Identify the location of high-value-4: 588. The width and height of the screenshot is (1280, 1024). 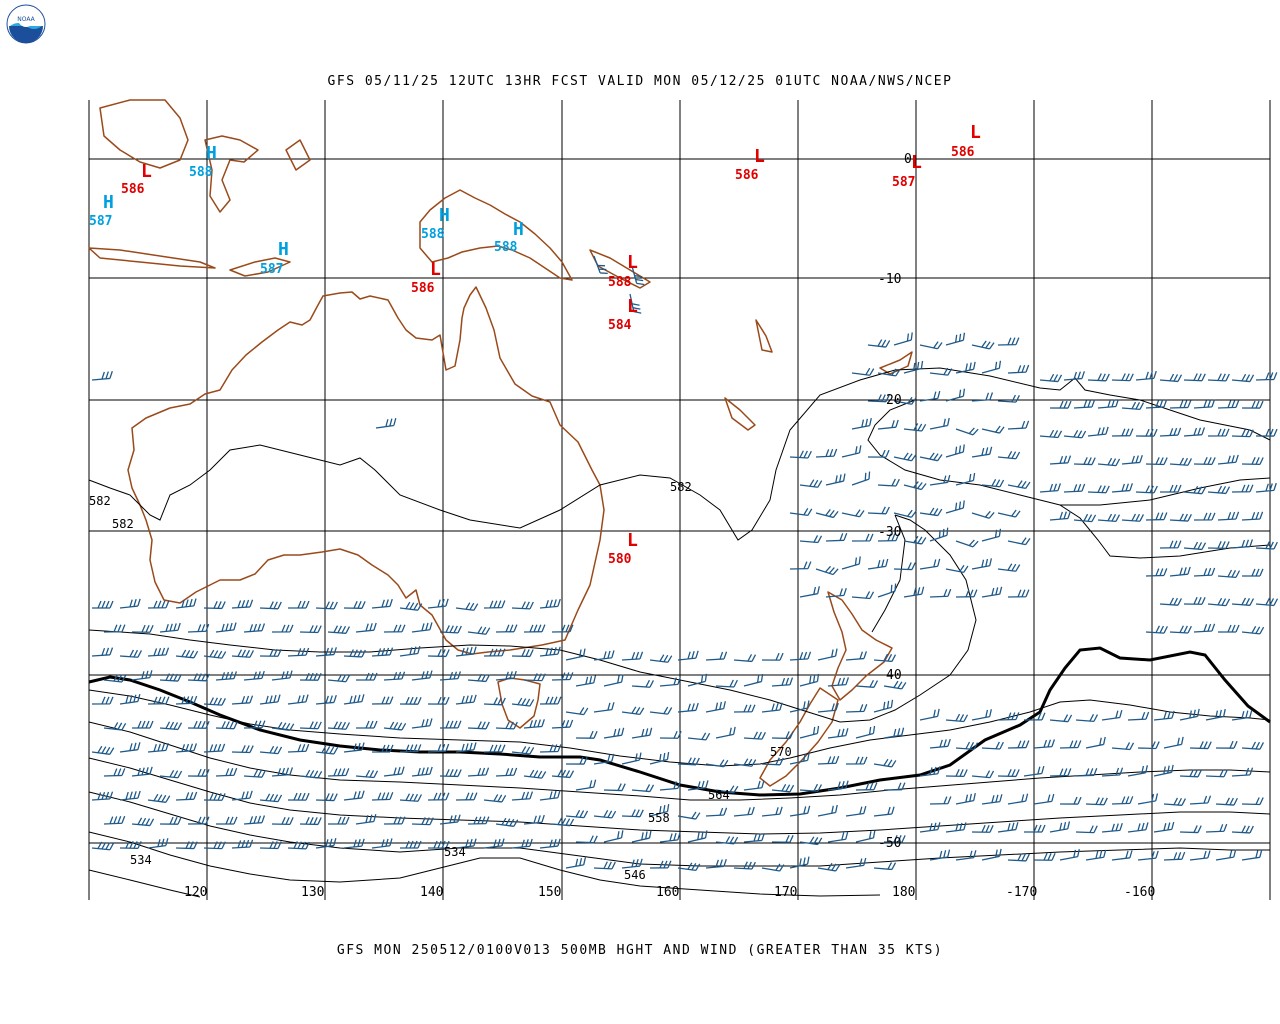
(433, 234).